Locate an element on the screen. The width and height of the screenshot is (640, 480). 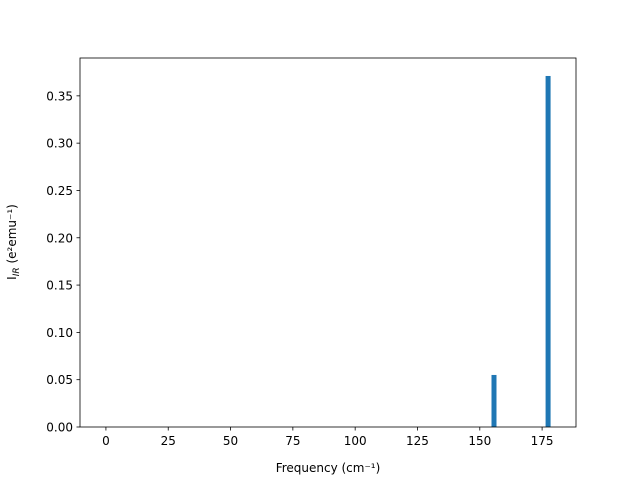
y-label-main: I is located at coordinates (12, 278).